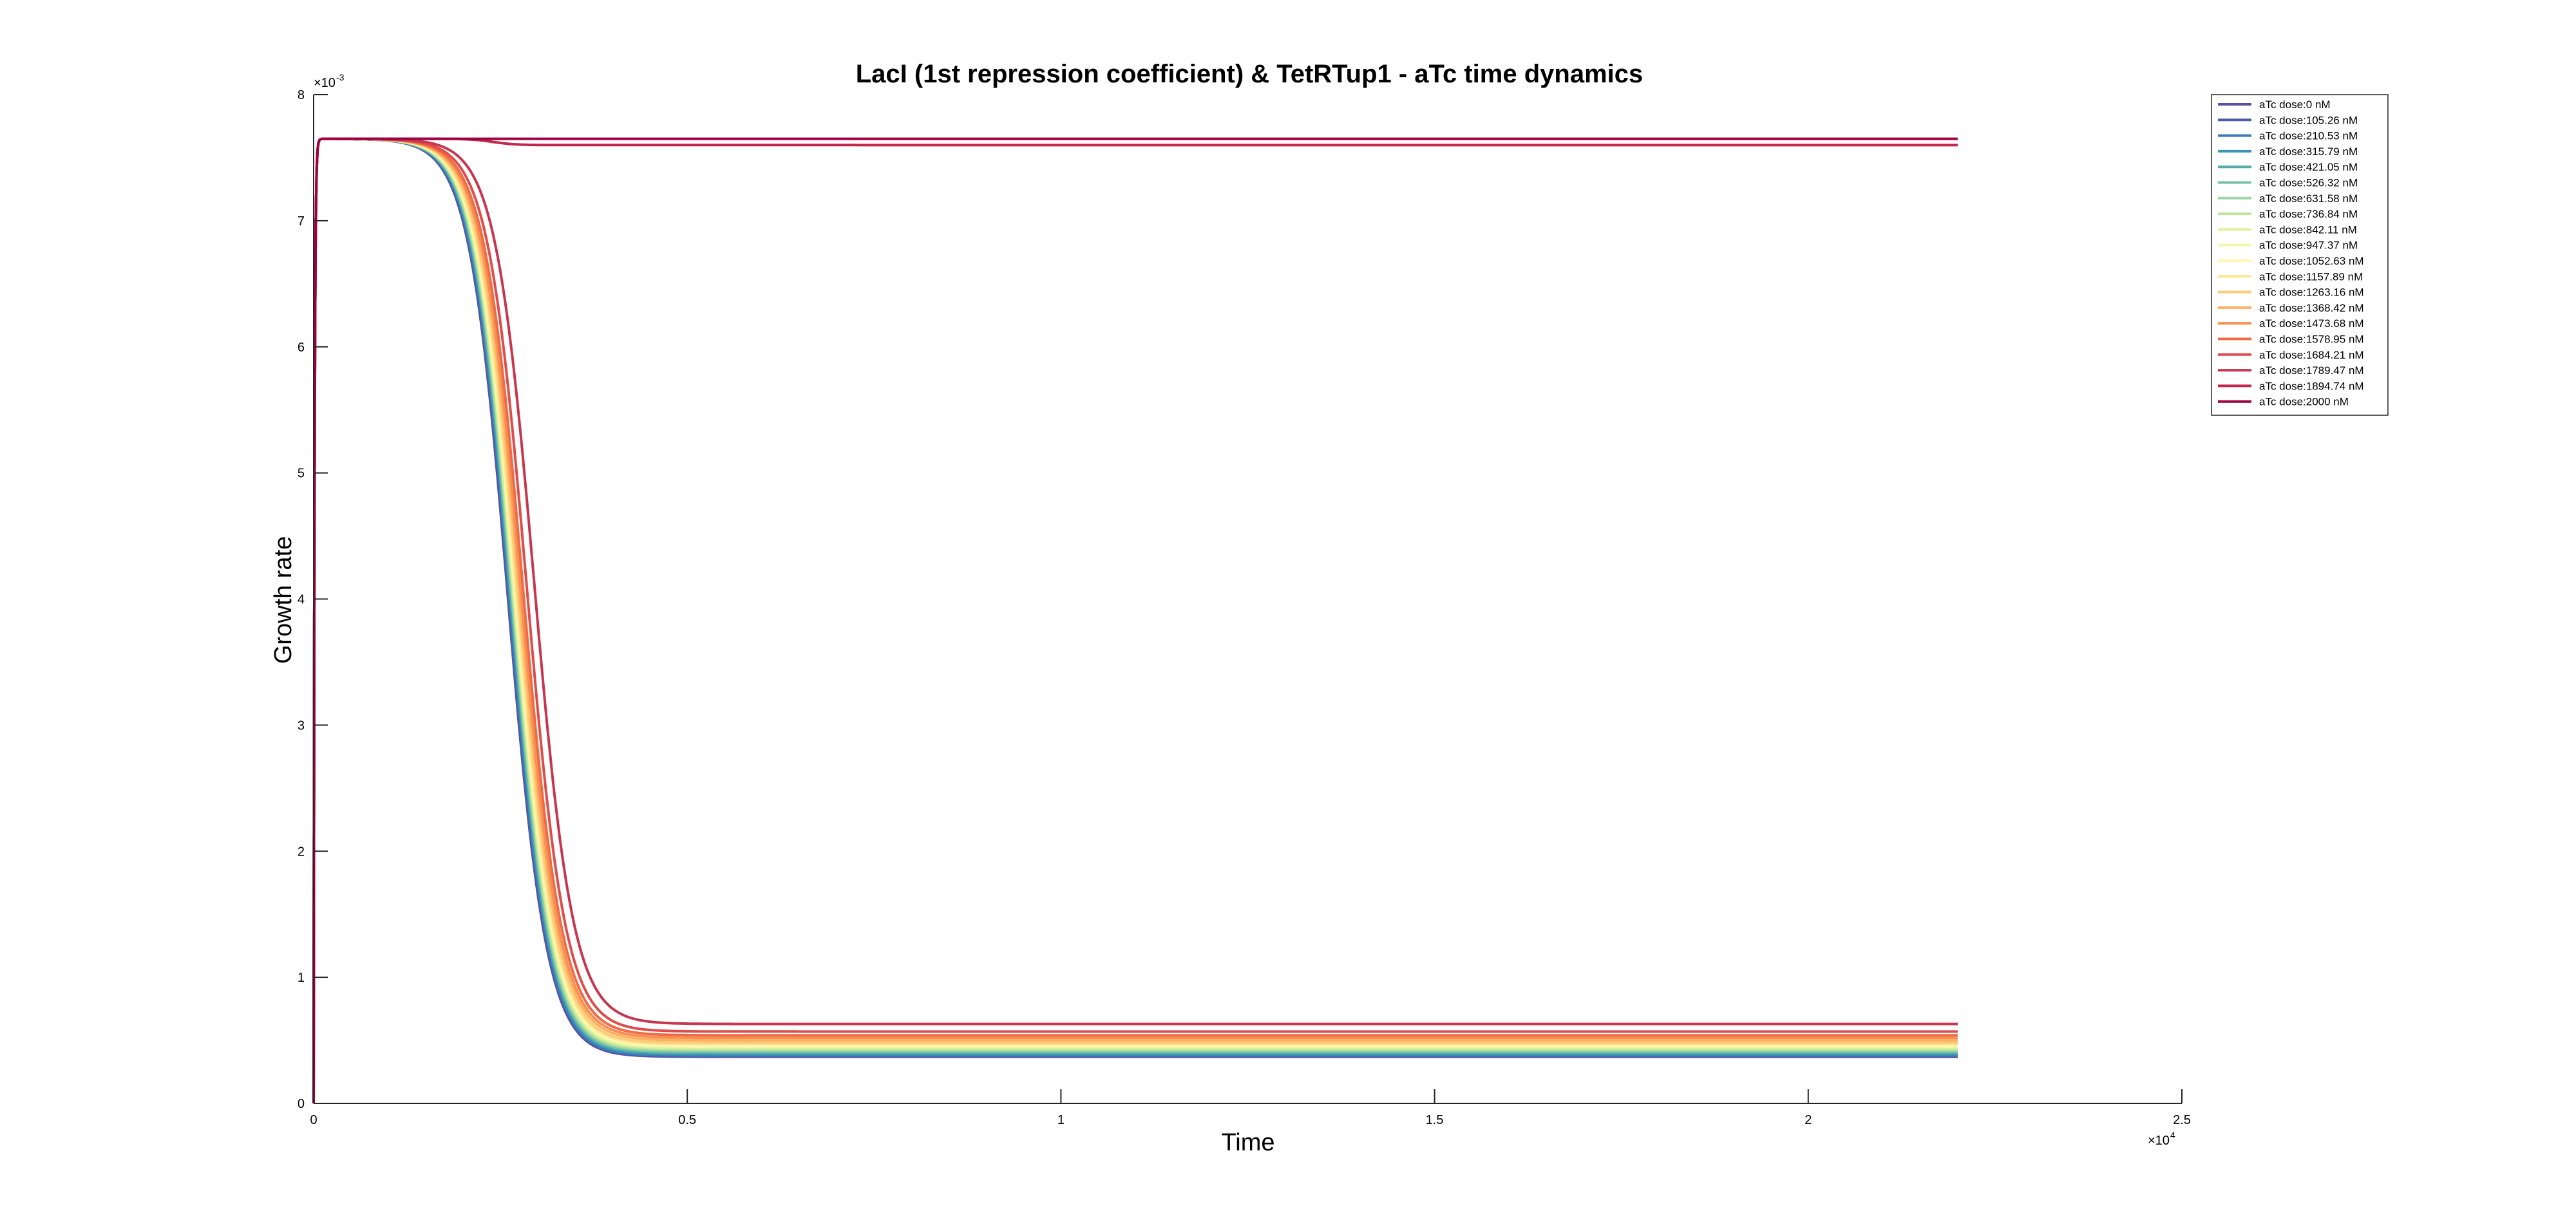 The image size is (2576, 1227). I want to click on legend-entry-label: aTc dose:0 nM, so click(2295, 104).